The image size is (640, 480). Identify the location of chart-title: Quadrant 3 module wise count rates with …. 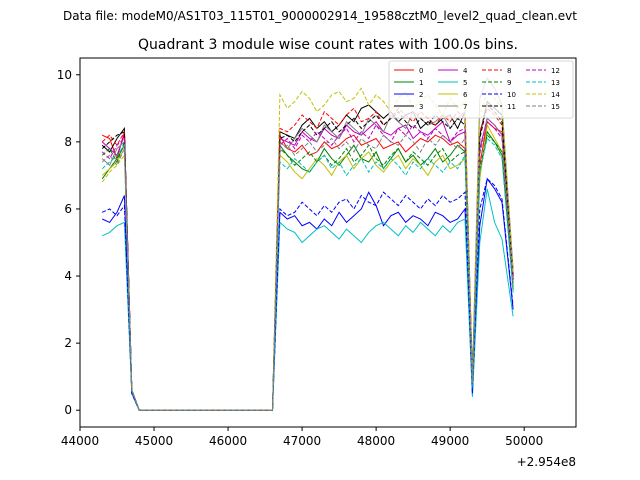
(328, 45).